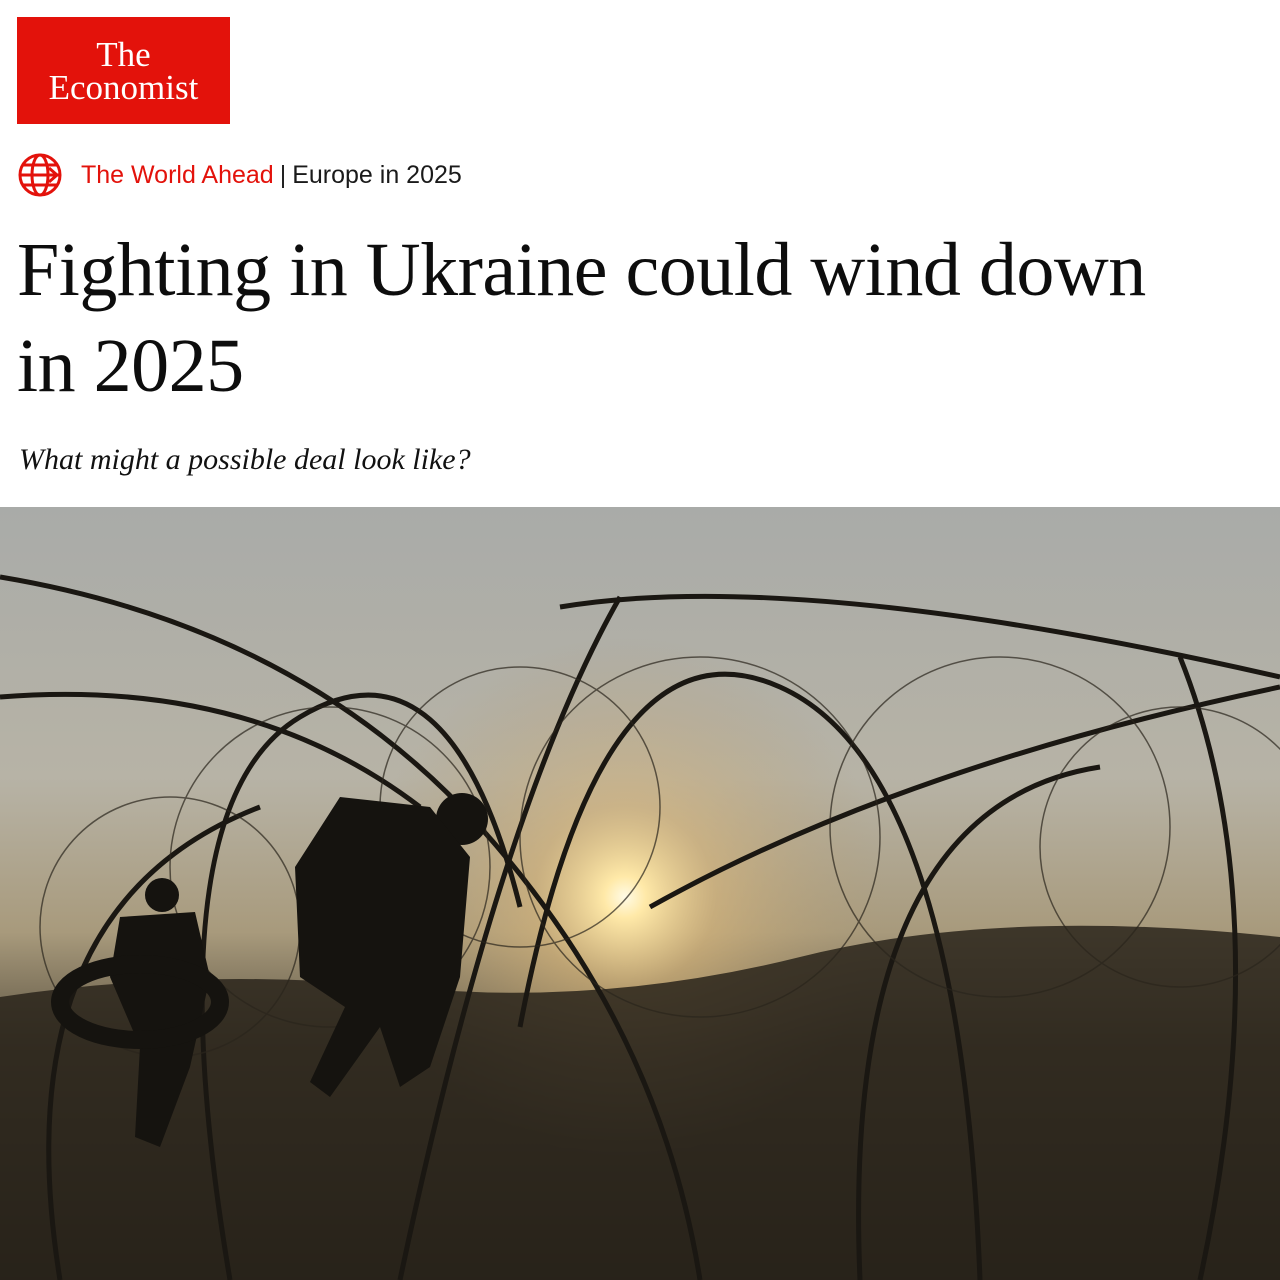 The width and height of the screenshot is (1280, 1280). What do you see at coordinates (40, 175) in the screenshot?
I see `globe-icon` at bounding box center [40, 175].